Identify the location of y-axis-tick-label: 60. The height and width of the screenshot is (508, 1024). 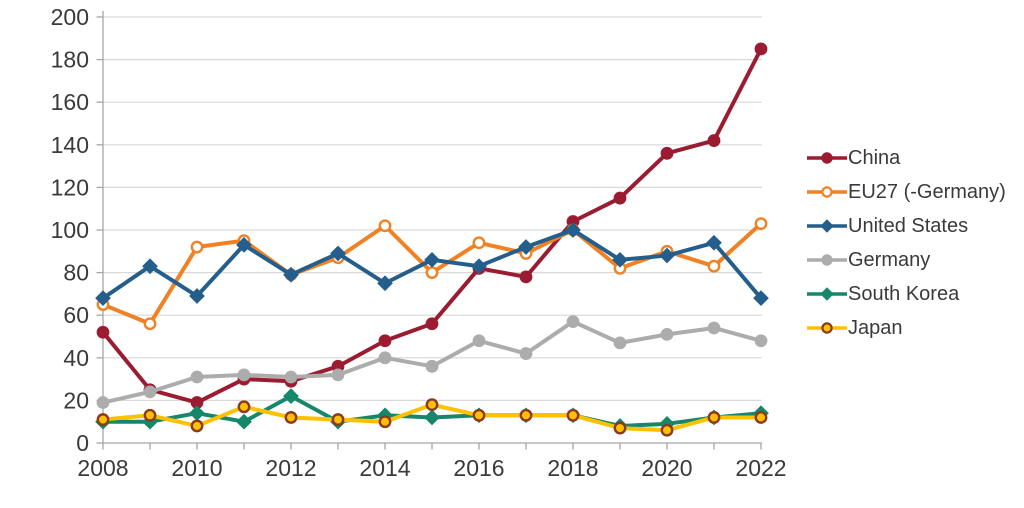
(76, 315).